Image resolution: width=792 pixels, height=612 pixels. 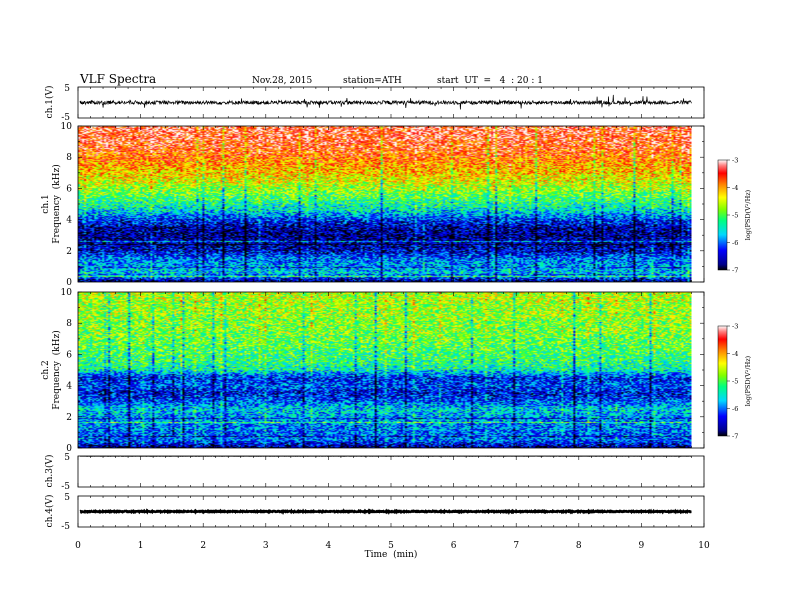 I want to click on time-axis-tick-labels: 0 1 2 3 4 5 6 7 8 9 10, so click(x=392, y=546).